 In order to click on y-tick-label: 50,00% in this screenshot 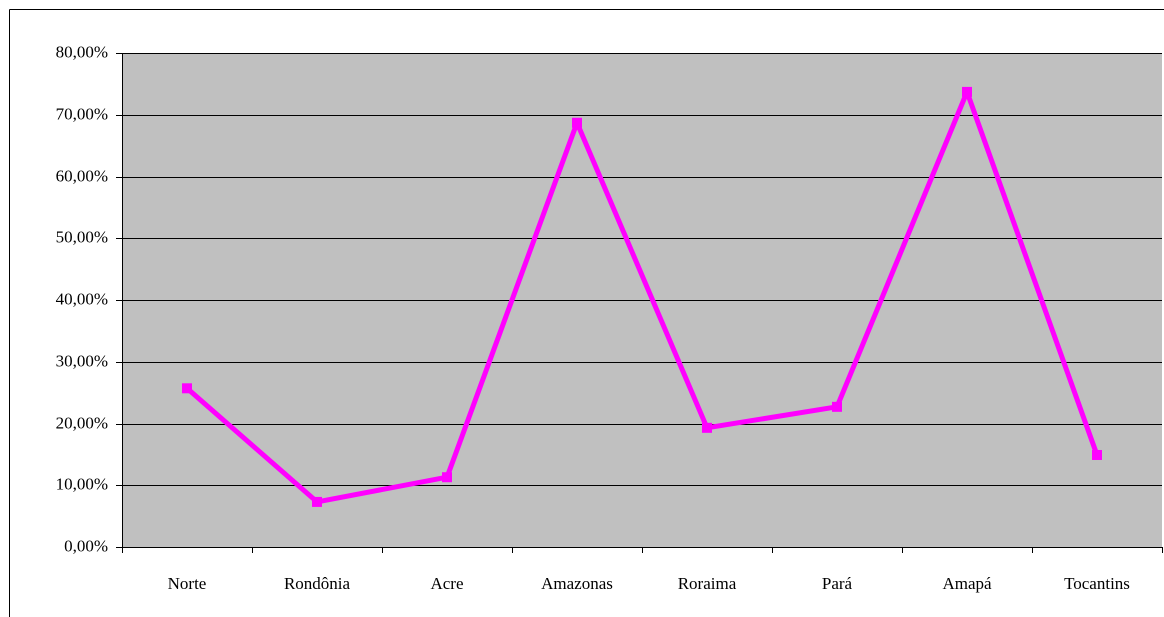, I will do `click(82, 236)`.